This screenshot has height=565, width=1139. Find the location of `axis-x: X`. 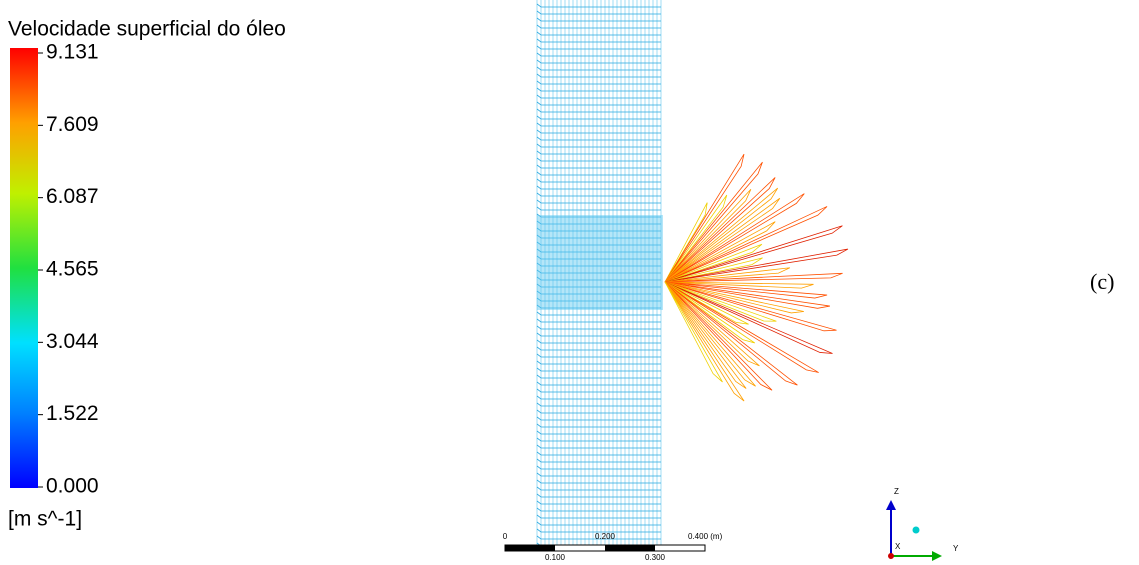

axis-x: X is located at coordinates (898, 546).